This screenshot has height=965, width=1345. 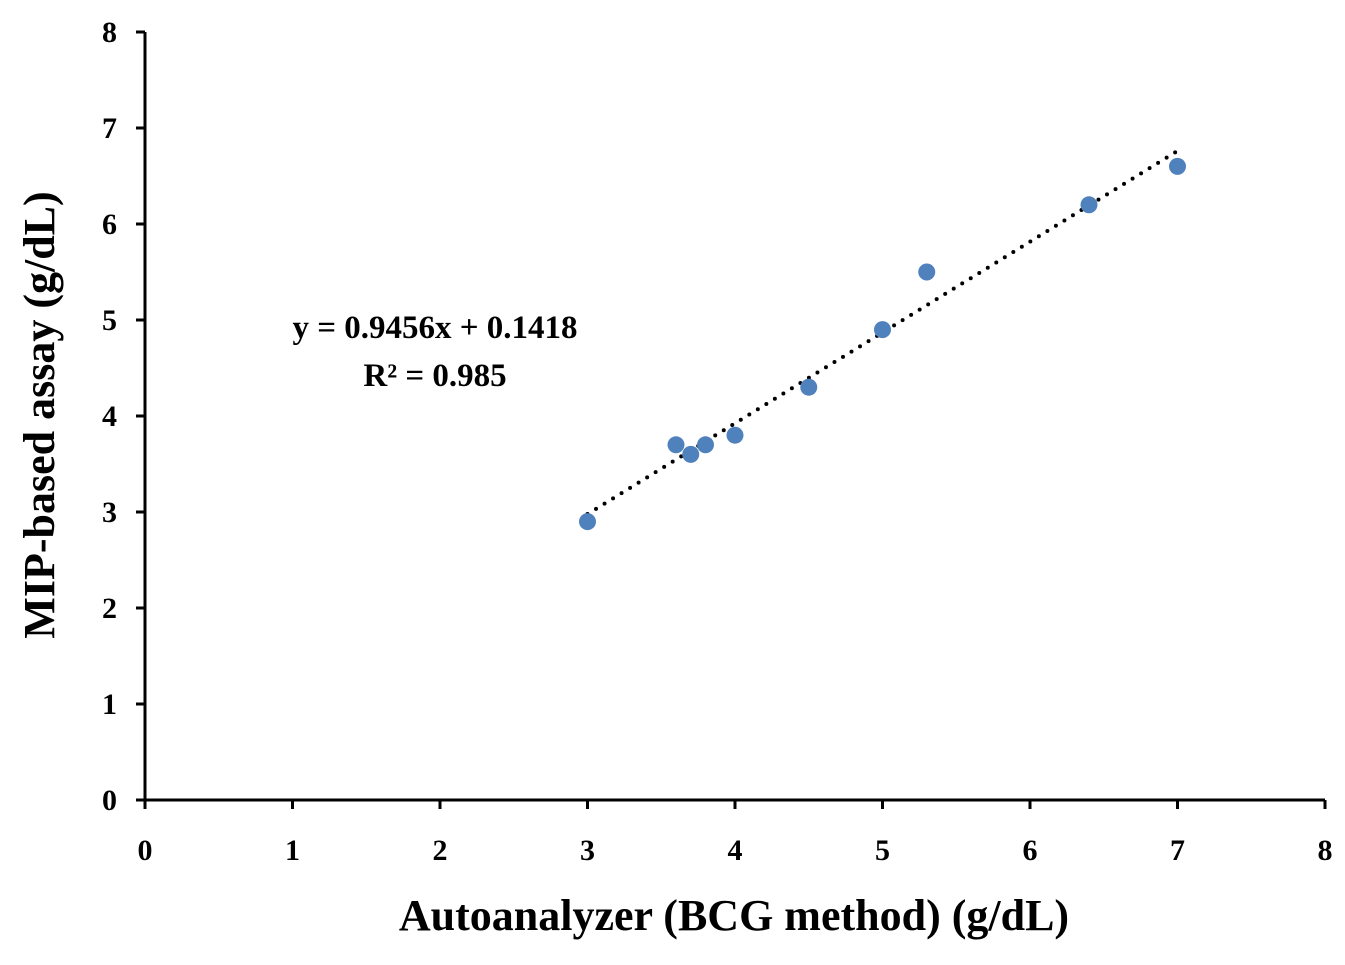 I want to click on y-tick-label: 1, so click(x=109, y=704).